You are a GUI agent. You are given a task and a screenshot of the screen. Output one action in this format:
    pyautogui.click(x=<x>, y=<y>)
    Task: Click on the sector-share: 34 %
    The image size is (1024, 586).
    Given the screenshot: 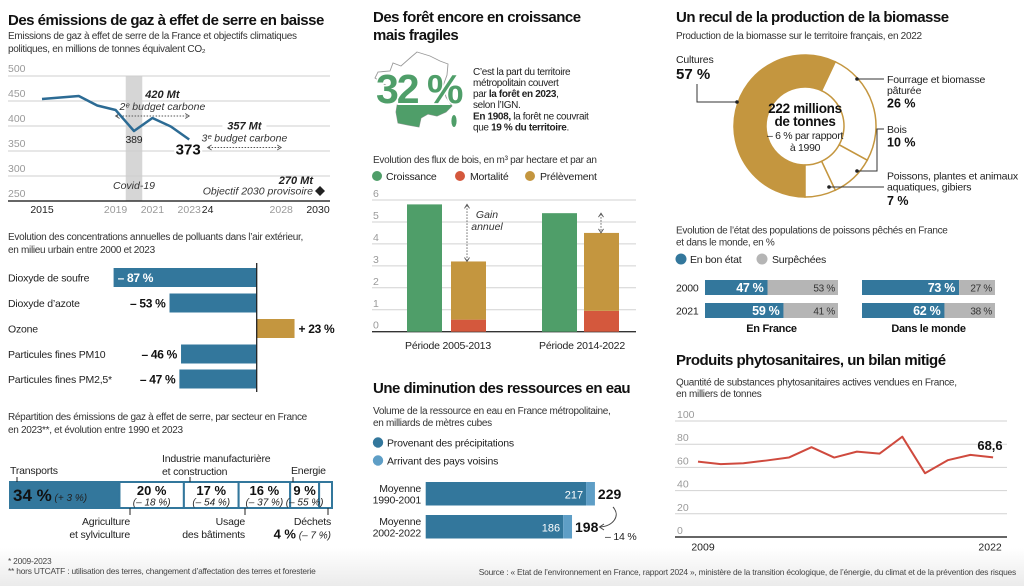 What is the action you would take?
    pyautogui.click(x=32, y=495)
    